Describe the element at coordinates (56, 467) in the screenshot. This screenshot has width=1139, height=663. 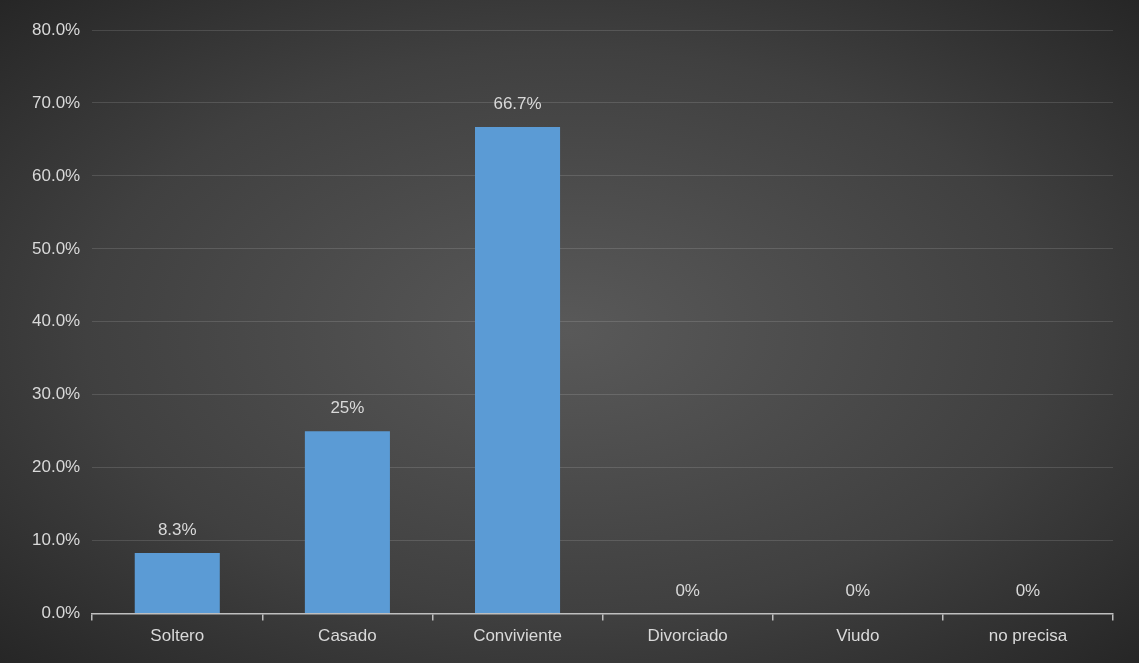
I see `y-tick-label: 20.0%` at that location.